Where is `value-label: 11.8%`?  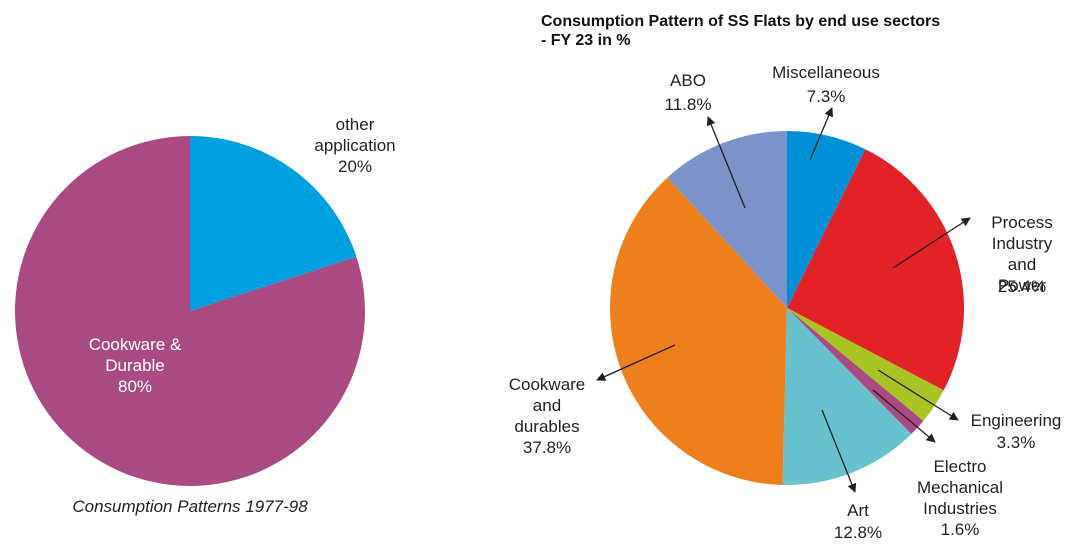
value-label: 11.8% is located at coordinates (688, 104).